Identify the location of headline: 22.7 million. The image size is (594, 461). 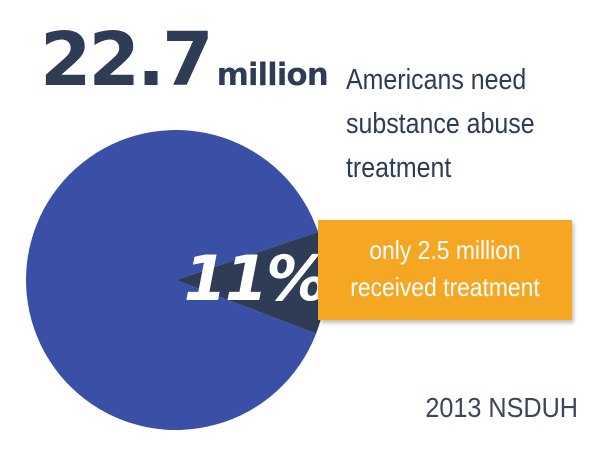
(184, 60).